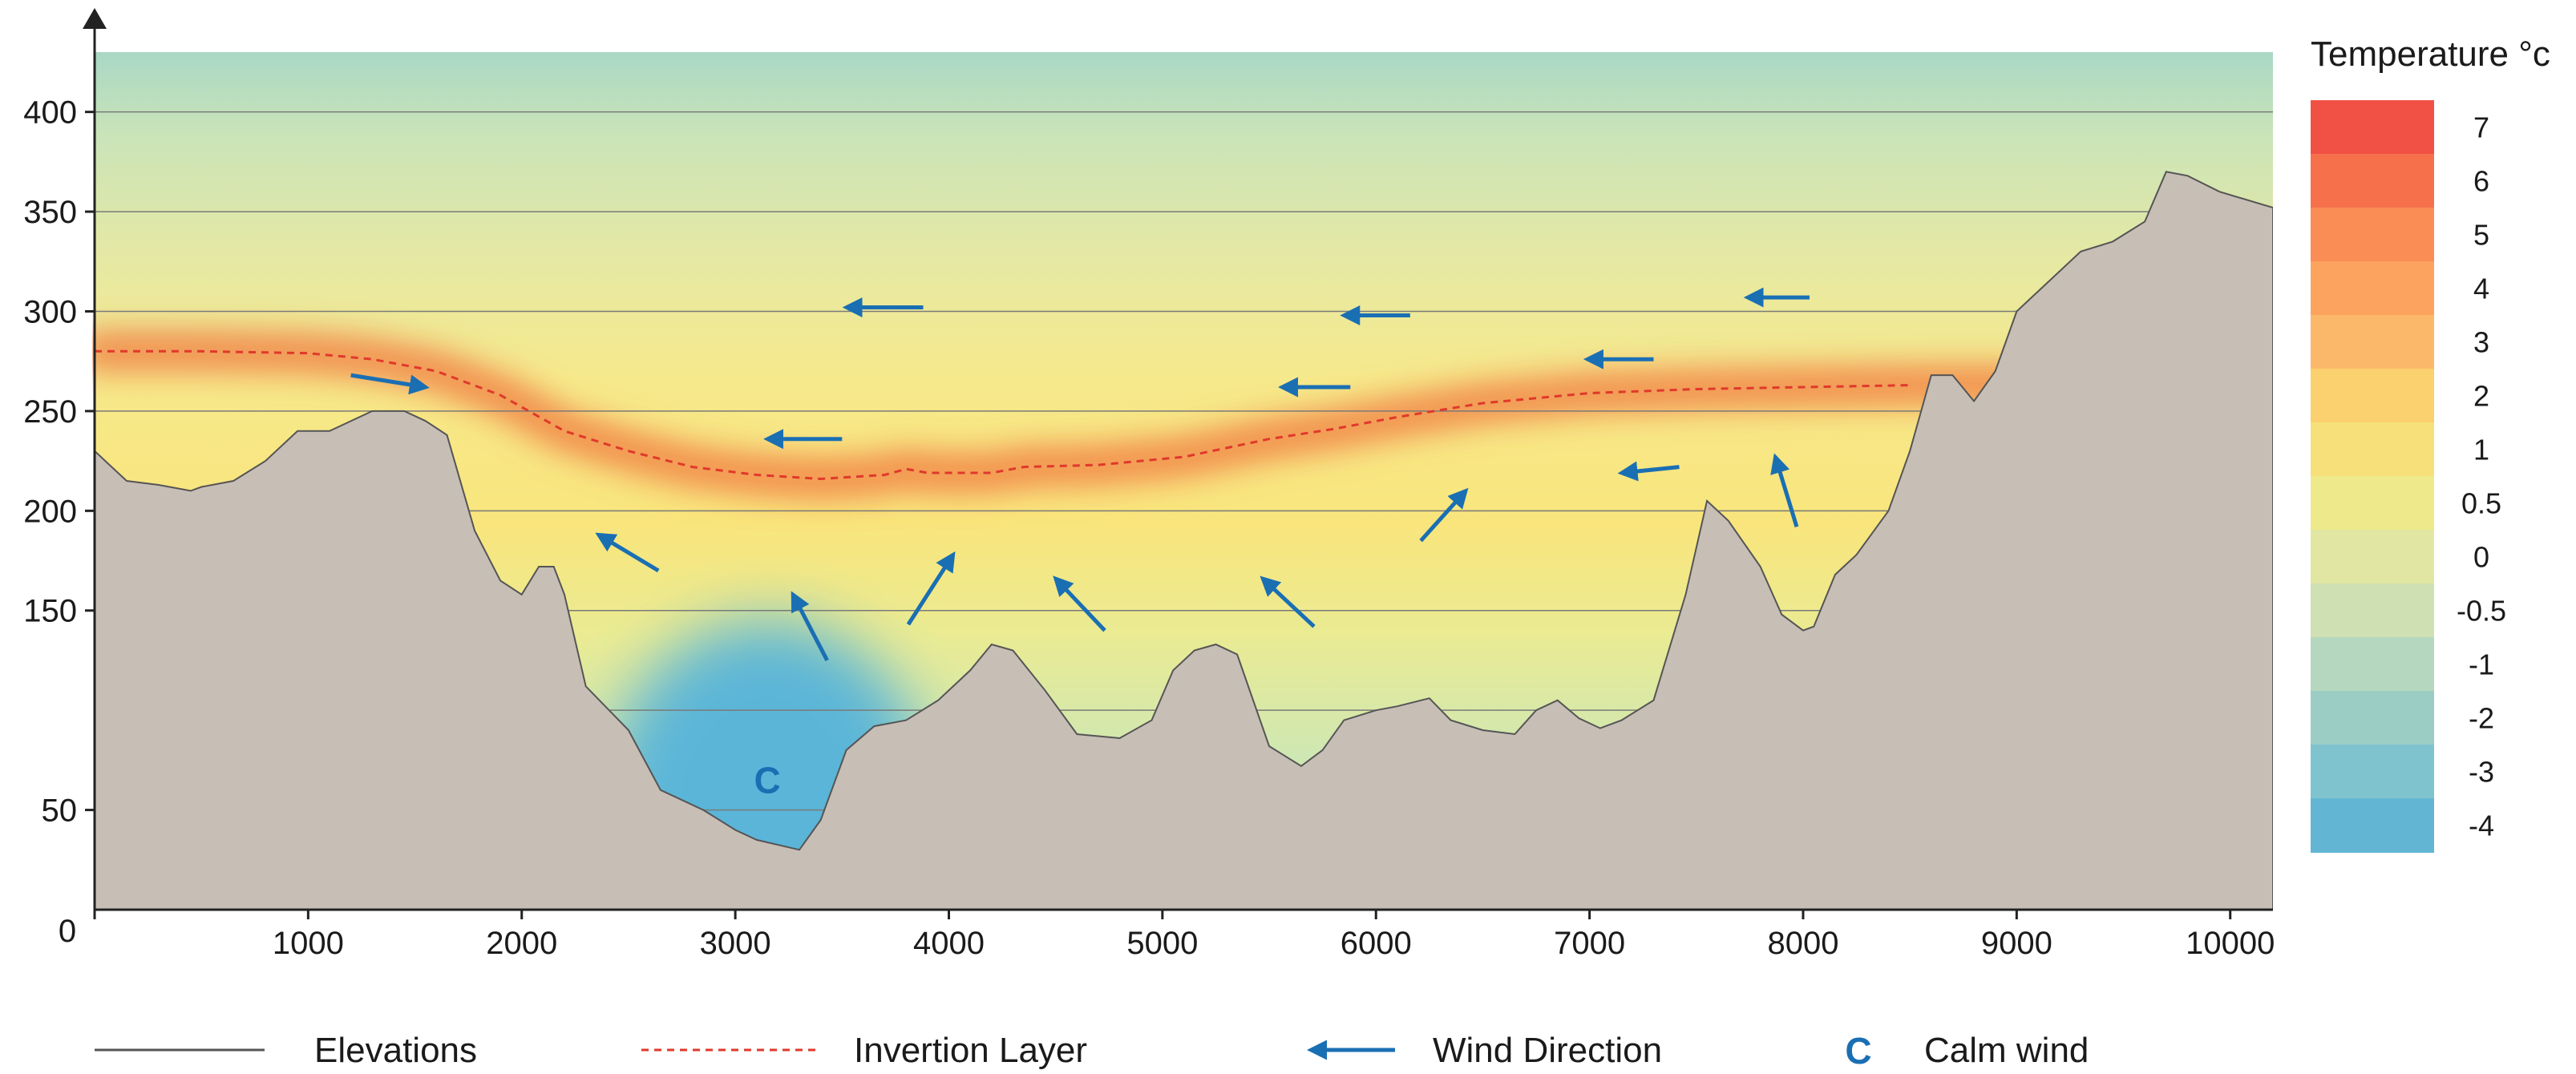  Describe the element at coordinates (1589, 943) in the screenshot. I see `x-tick-label: 7000` at that location.